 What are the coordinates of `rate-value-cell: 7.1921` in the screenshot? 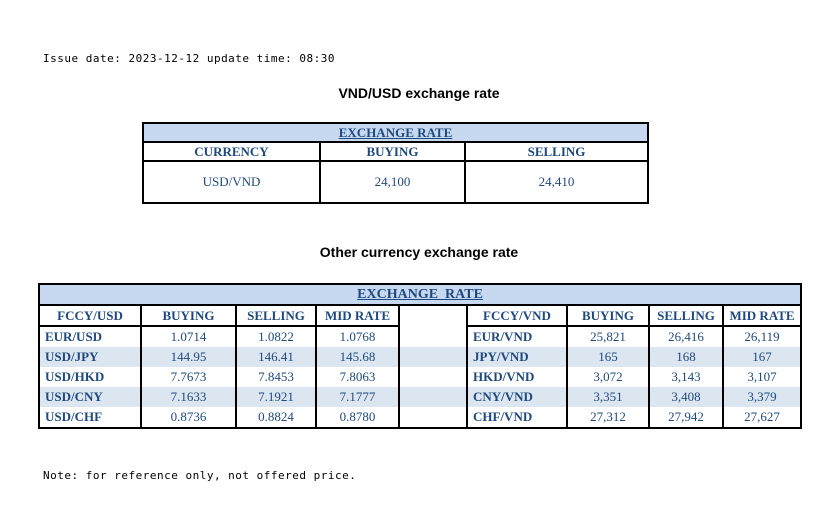 It's located at (276, 397).